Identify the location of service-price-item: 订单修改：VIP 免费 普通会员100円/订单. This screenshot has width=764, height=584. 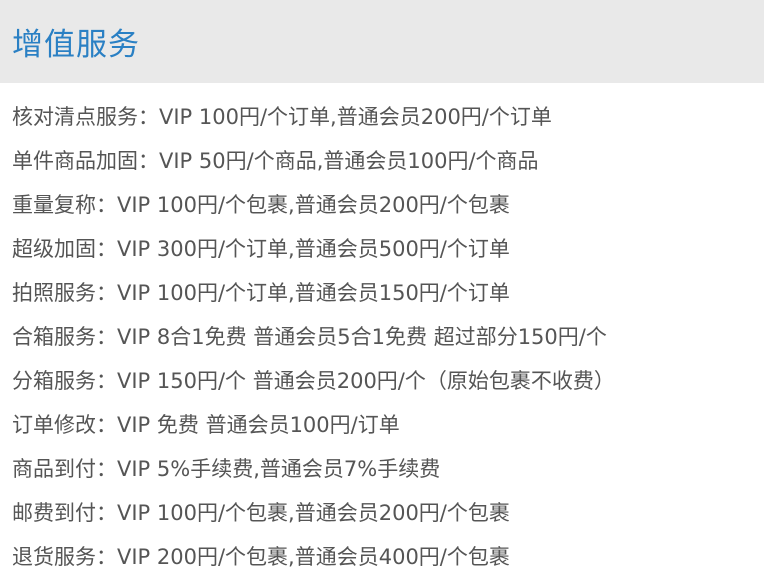
(206, 425).